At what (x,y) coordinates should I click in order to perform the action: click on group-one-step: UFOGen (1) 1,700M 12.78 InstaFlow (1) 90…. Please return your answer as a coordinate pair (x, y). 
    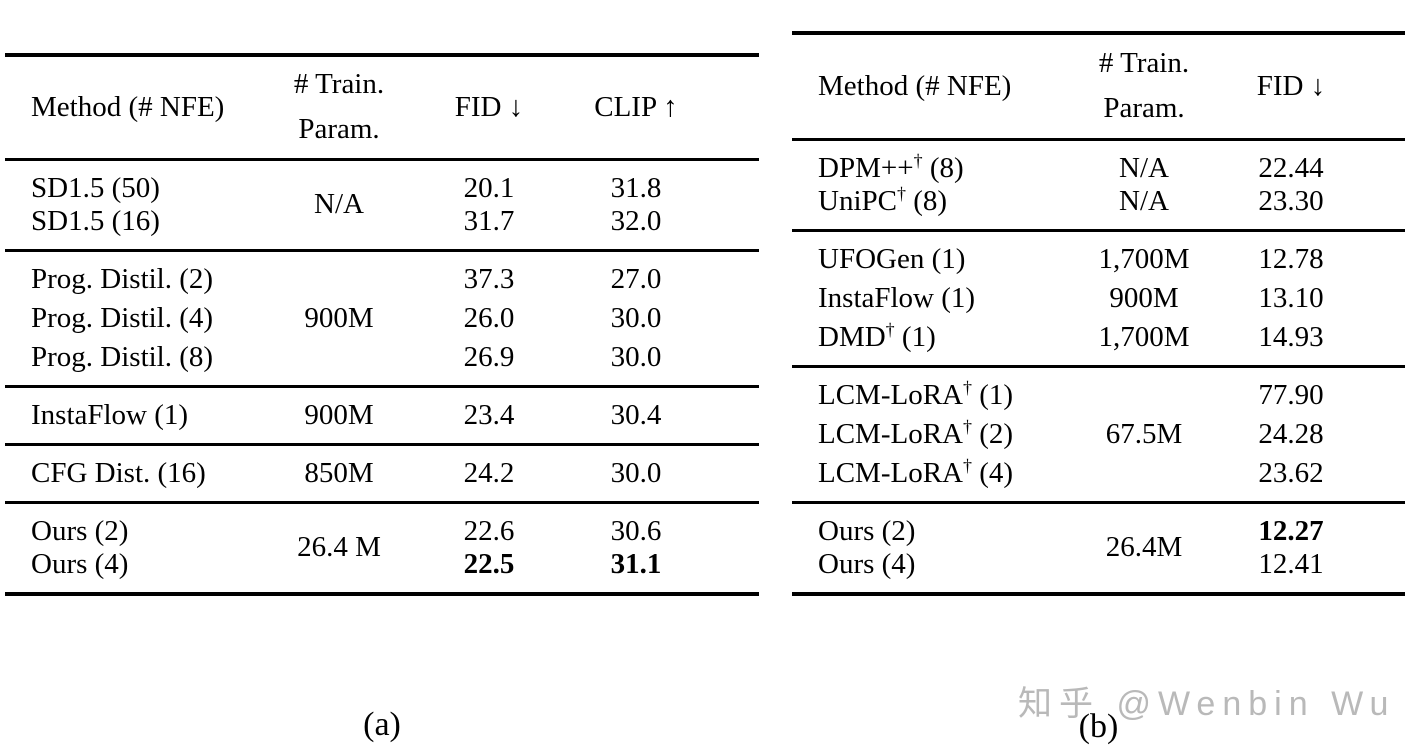
    Looking at the image, I should click on (1098, 298).